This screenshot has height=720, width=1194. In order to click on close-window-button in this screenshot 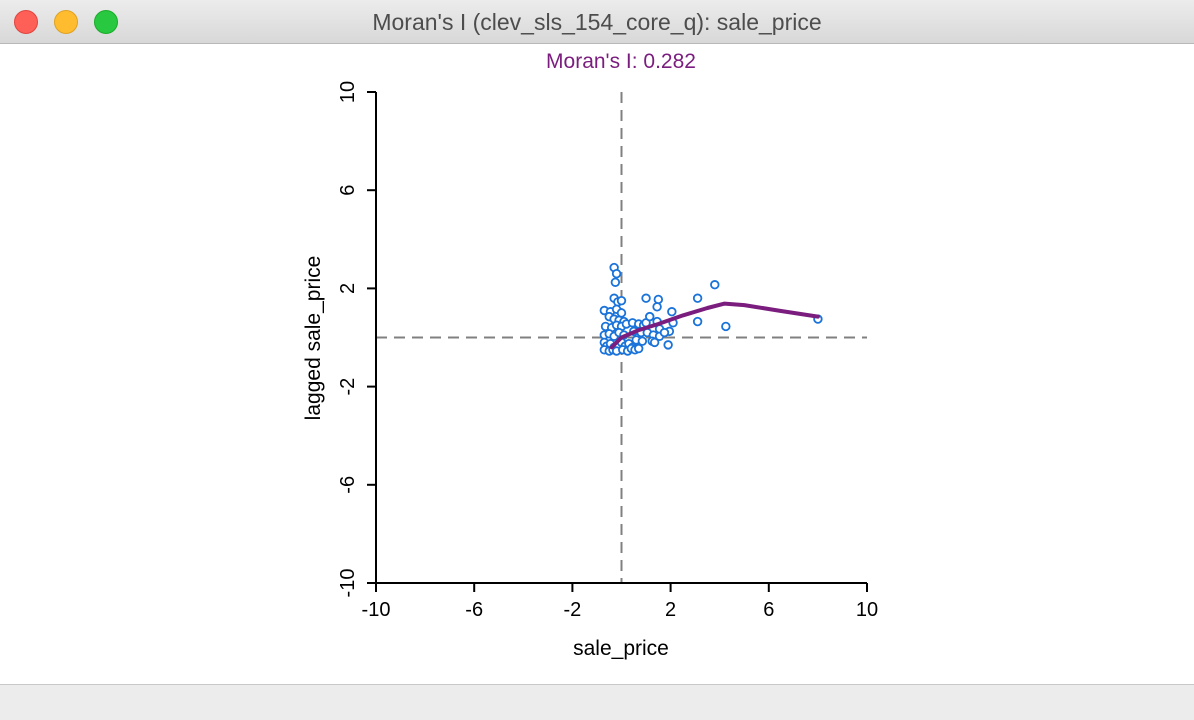, I will do `click(26, 22)`.